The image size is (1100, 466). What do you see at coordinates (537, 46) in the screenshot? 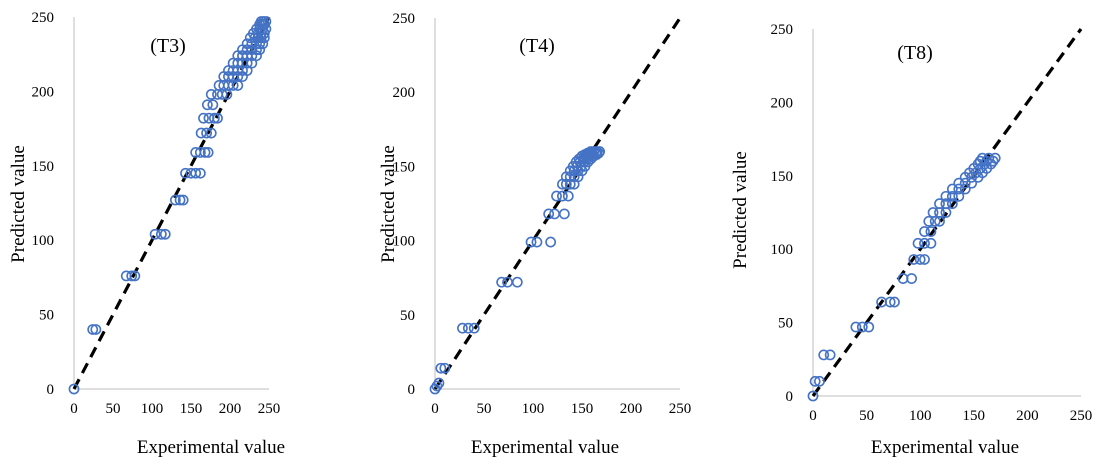
I see `chart-title: (T4)` at bounding box center [537, 46].